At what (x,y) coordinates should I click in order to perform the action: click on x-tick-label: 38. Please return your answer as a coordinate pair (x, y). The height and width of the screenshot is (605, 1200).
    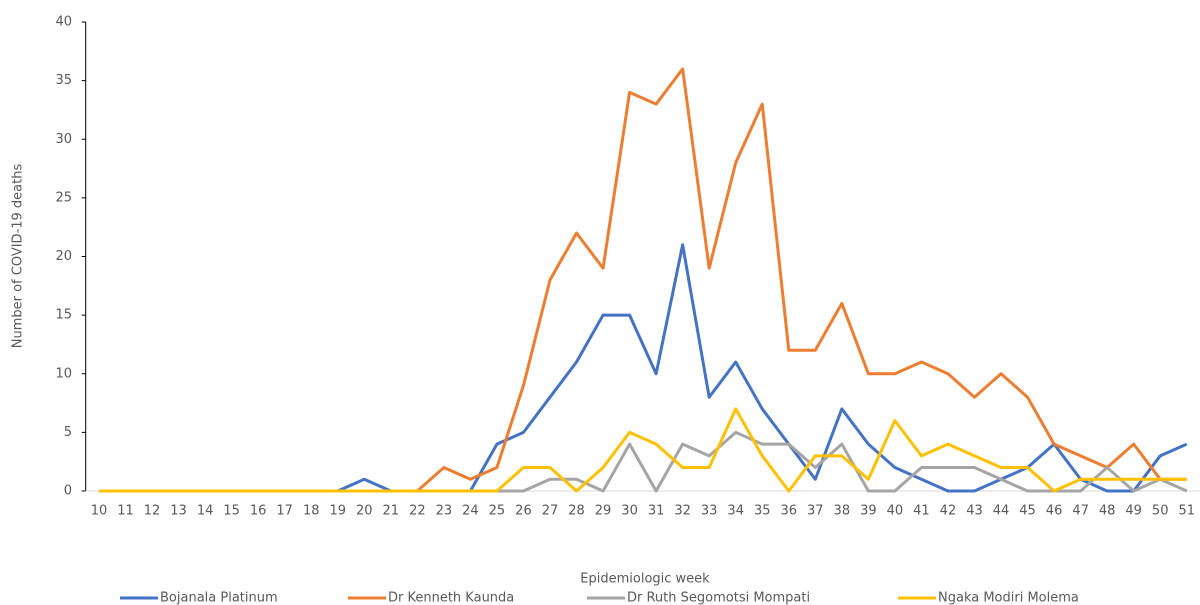
    Looking at the image, I should click on (842, 511).